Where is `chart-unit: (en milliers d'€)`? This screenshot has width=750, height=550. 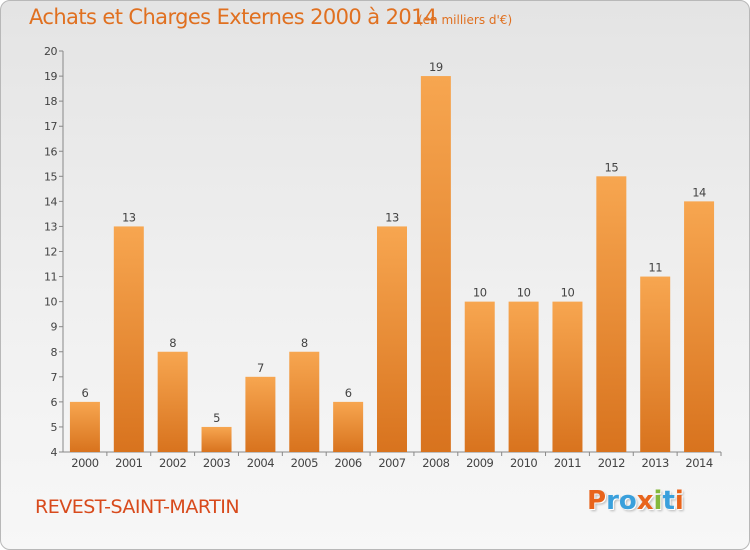 chart-unit: (en milliers d'€) is located at coordinates (465, 20).